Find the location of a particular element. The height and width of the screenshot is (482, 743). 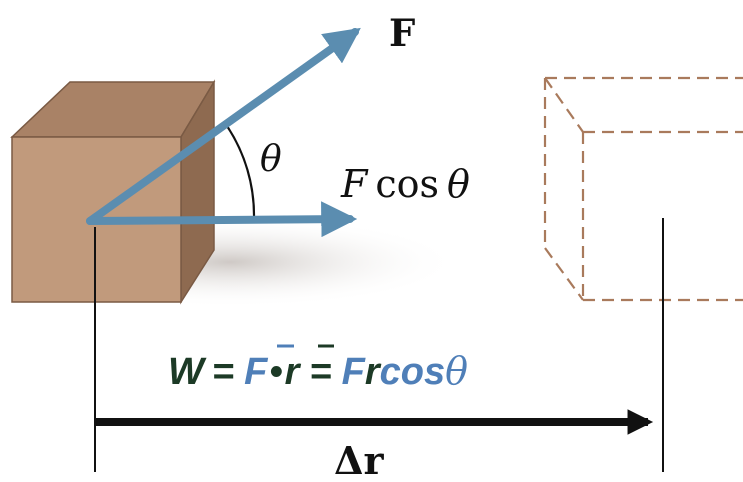

theta-label: θ is located at coordinates (271, 159).